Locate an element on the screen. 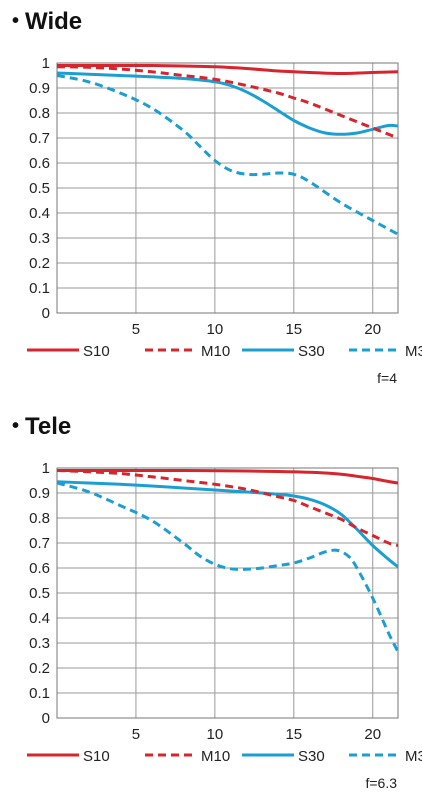 The width and height of the screenshot is (422, 800). chart-title-text: Tele is located at coordinates (48, 426).